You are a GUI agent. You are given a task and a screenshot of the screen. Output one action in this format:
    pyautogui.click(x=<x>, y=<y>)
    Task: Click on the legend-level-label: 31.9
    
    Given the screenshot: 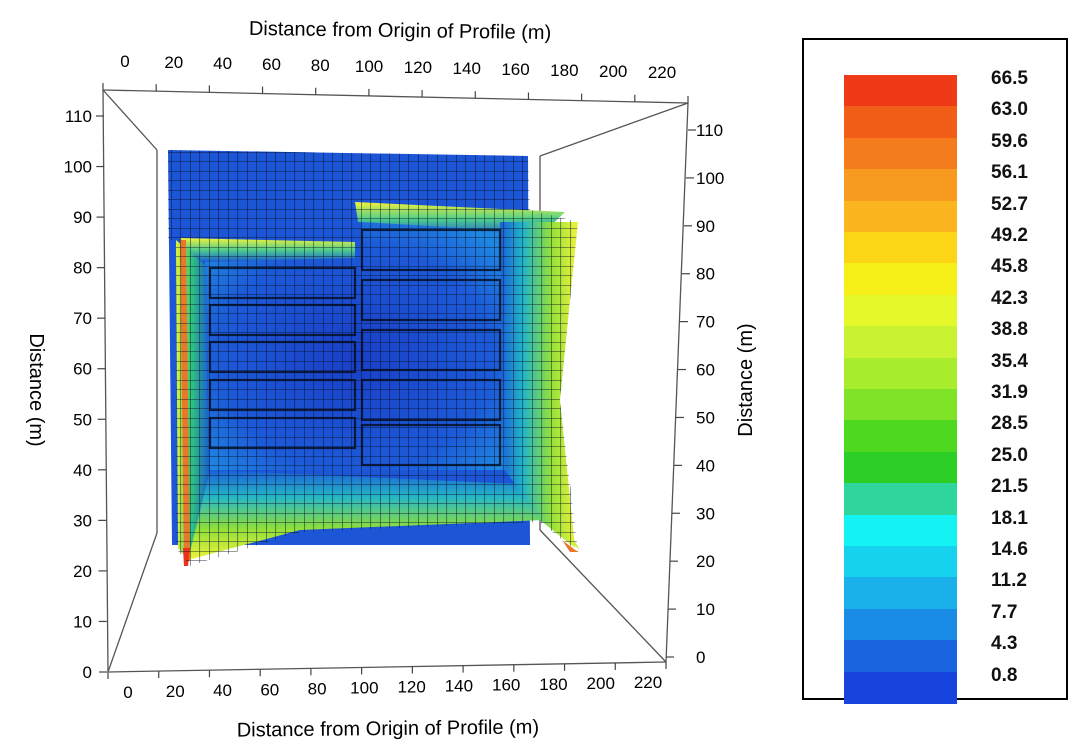 What is the action you would take?
    pyautogui.click(x=1009, y=392)
    